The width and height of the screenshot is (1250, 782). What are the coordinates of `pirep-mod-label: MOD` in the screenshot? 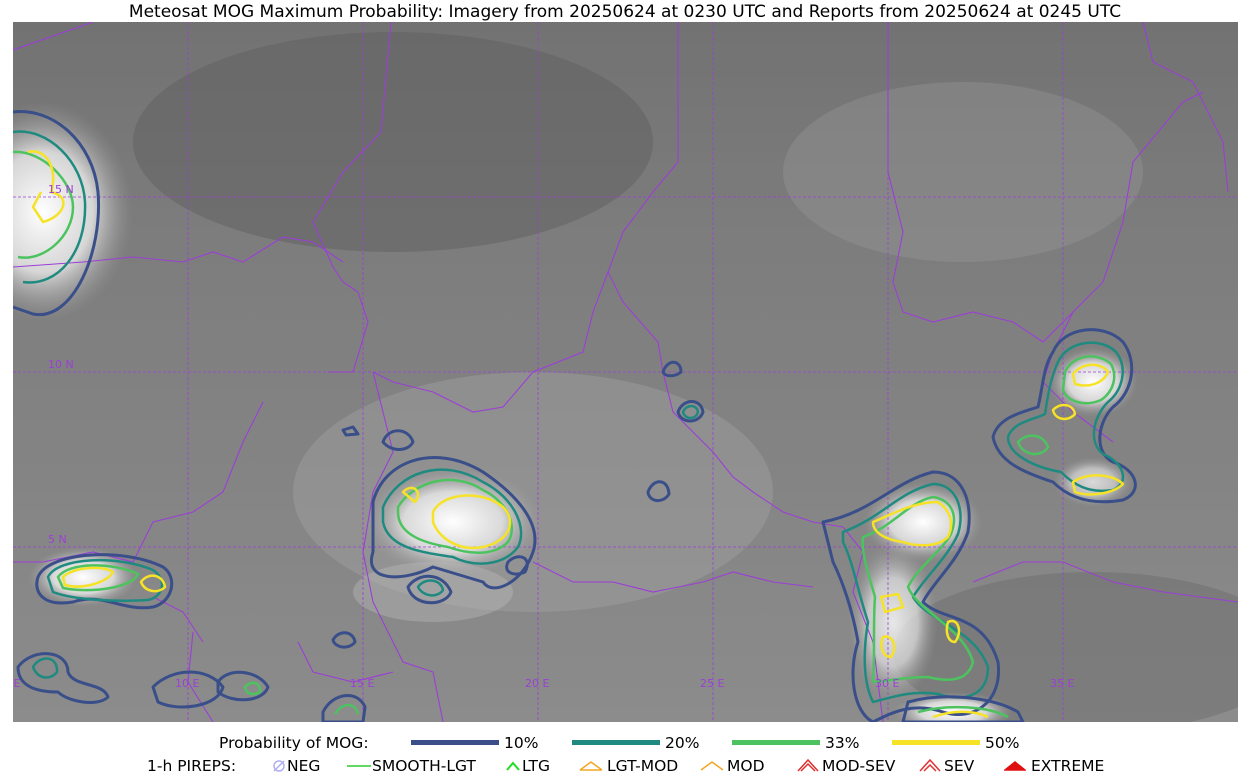 It's located at (746, 766).